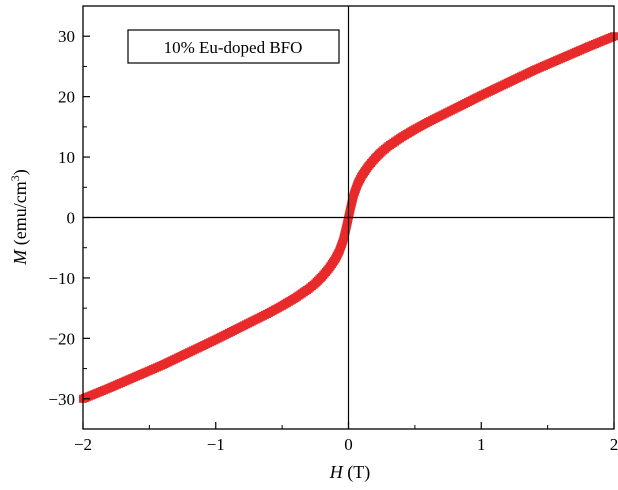 Image resolution: width=618 pixels, height=490 pixels. I want to click on x-tick-label: 2, so click(614, 444).